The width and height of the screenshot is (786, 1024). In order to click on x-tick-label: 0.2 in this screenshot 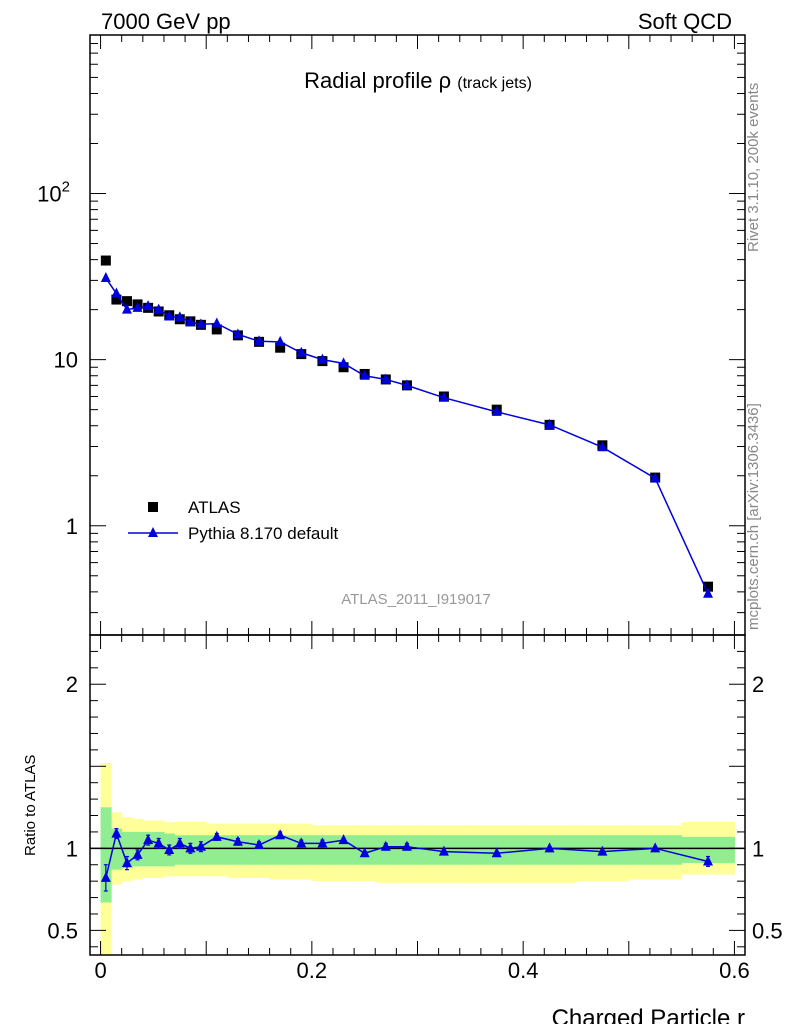, I will do `click(312, 970)`.